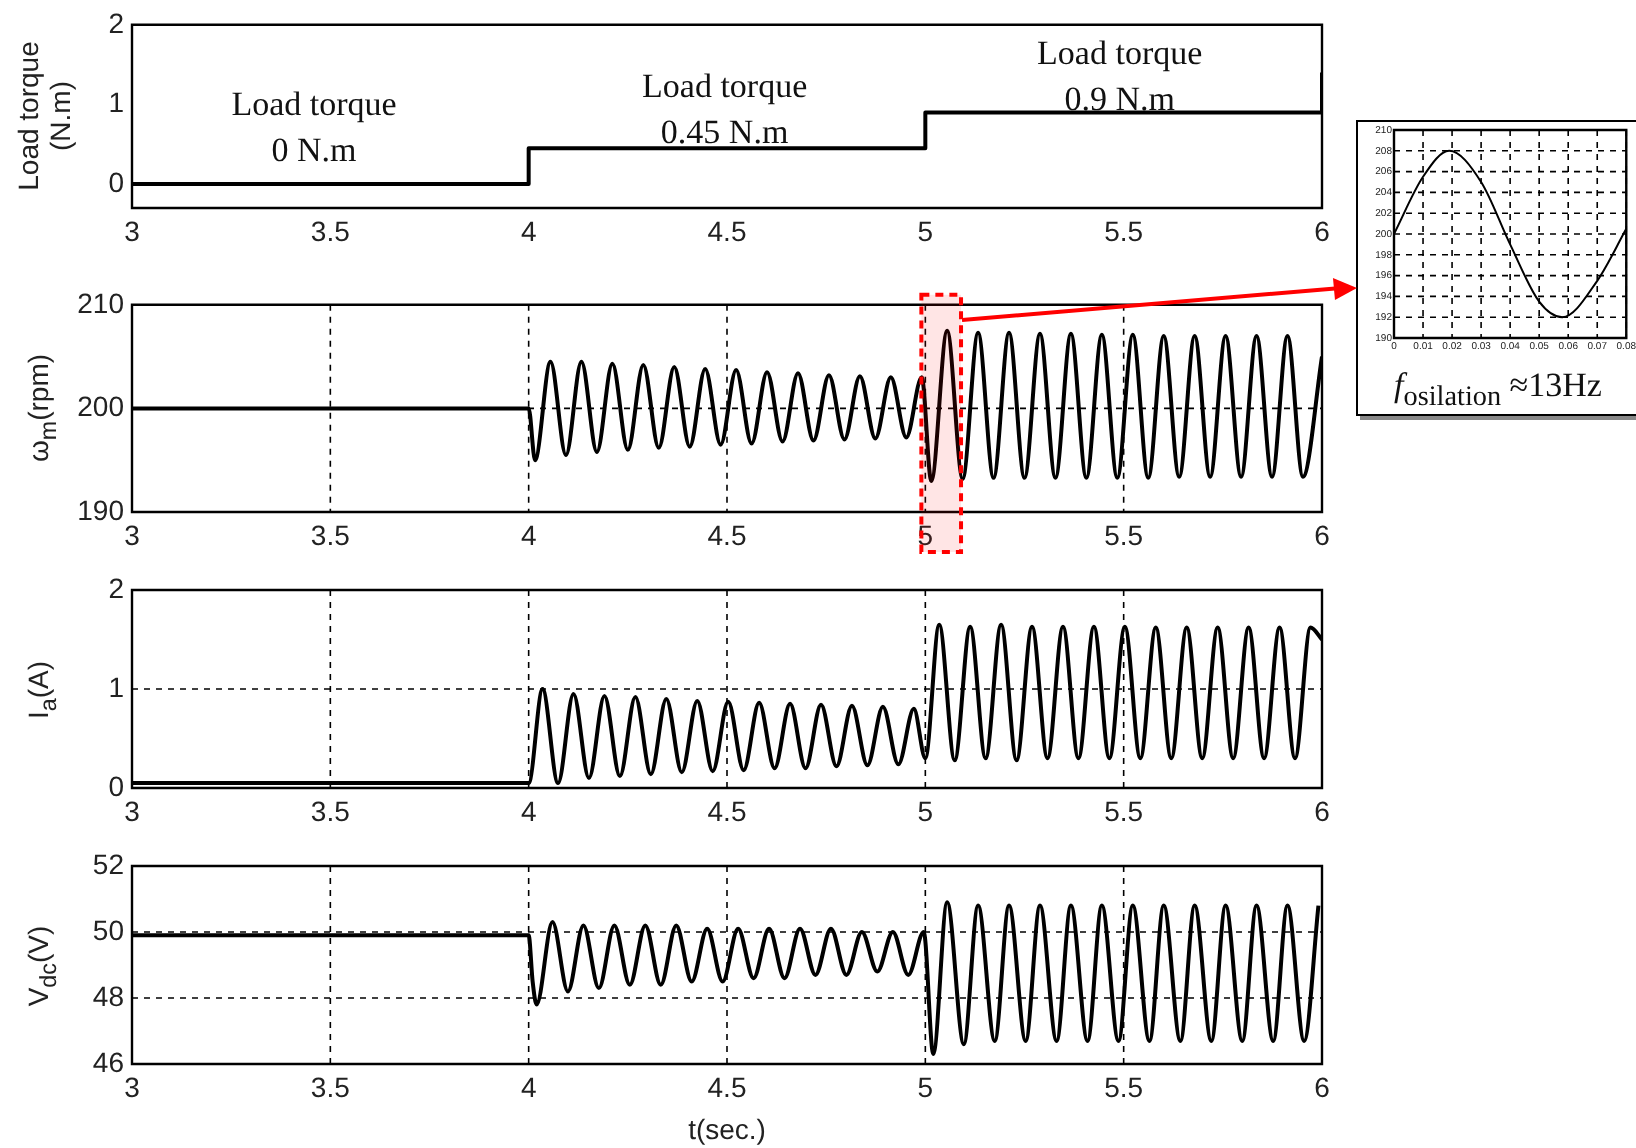 The width and height of the screenshot is (1636, 1148). What do you see at coordinates (101, 509) in the screenshot?
I see `y-tick-label: 190` at bounding box center [101, 509].